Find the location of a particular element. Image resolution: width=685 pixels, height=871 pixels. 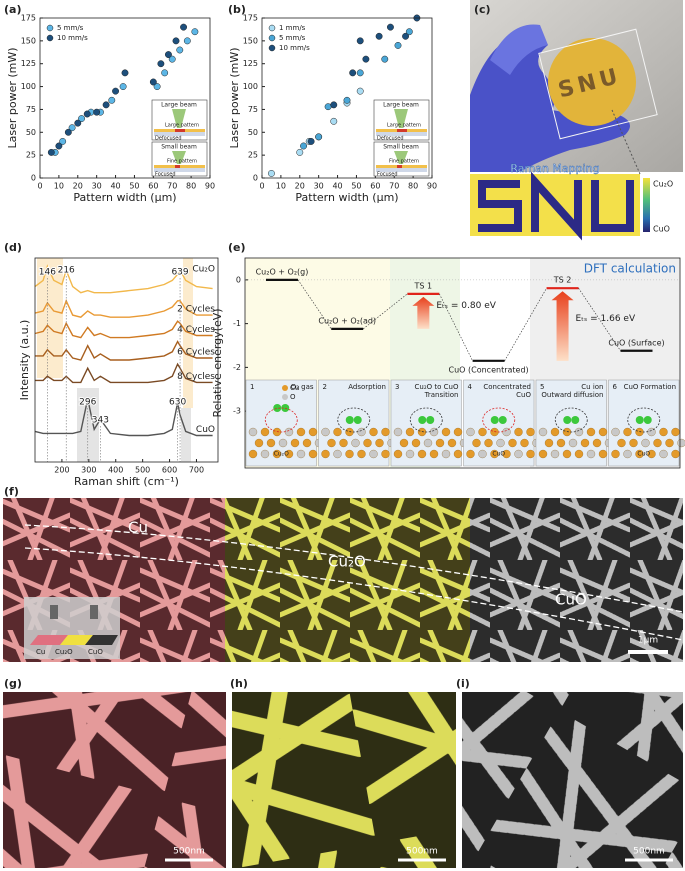

panel-label: (i) is located at coordinates (463, 683).